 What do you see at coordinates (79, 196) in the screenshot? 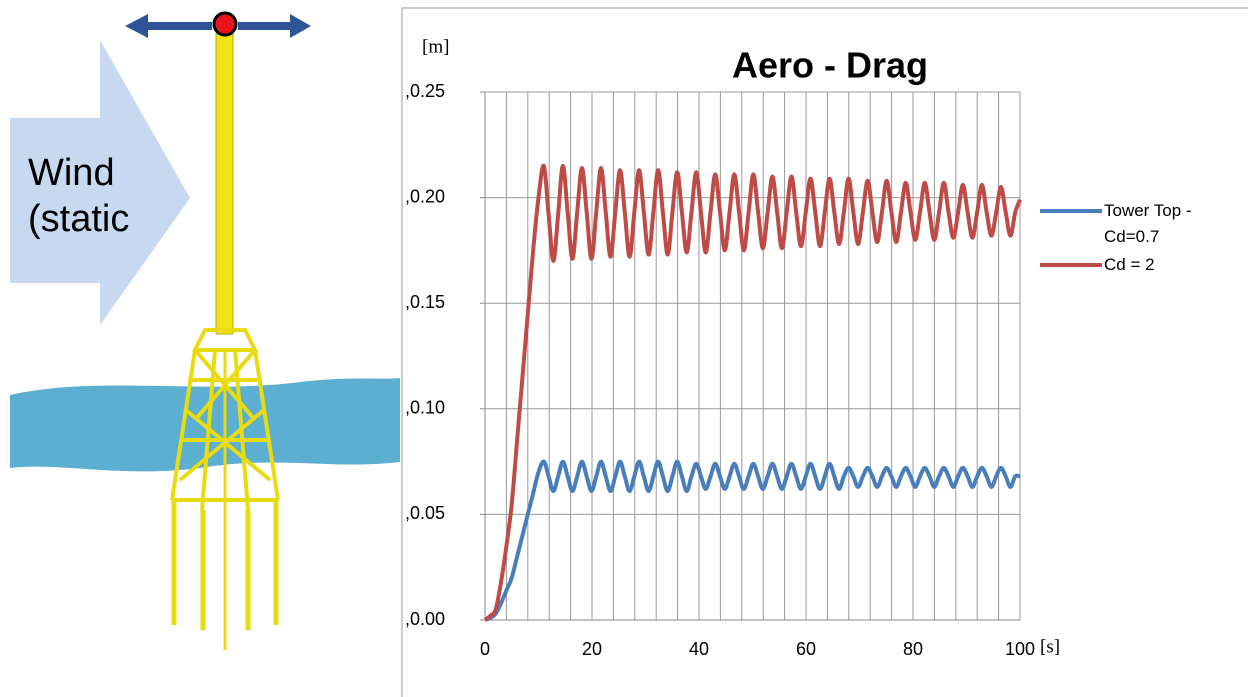
I see `wind-label: Wind (static` at bounding box center [79, 196].